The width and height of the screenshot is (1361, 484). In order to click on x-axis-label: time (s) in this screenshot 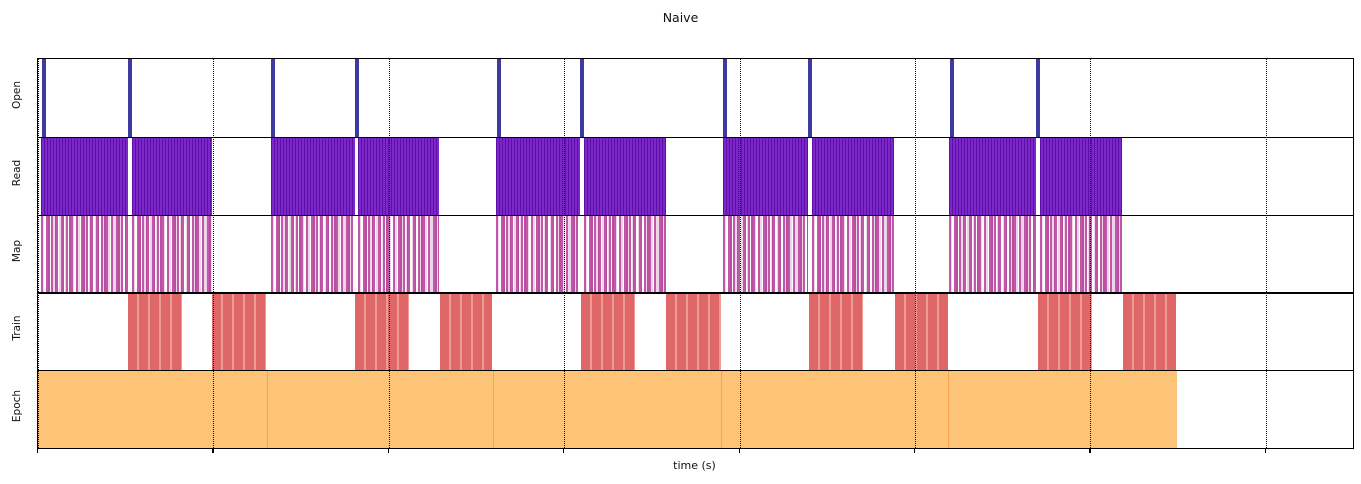, I will do `click(694, 465)`.